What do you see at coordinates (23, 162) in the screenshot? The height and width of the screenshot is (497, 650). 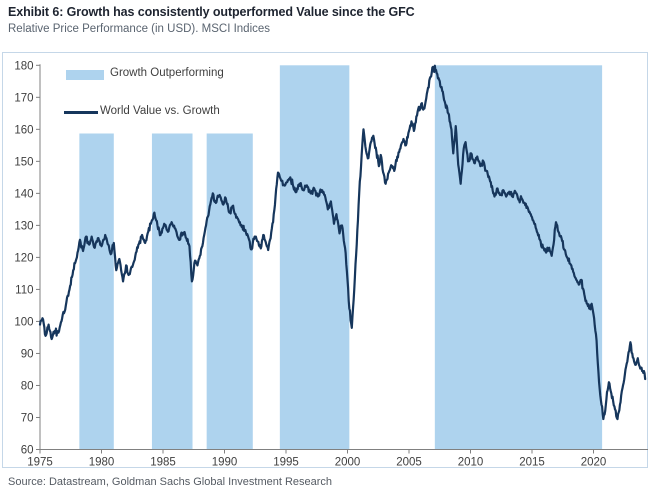 I see `y-tick-label: 150` at bounding box center [23, 162].